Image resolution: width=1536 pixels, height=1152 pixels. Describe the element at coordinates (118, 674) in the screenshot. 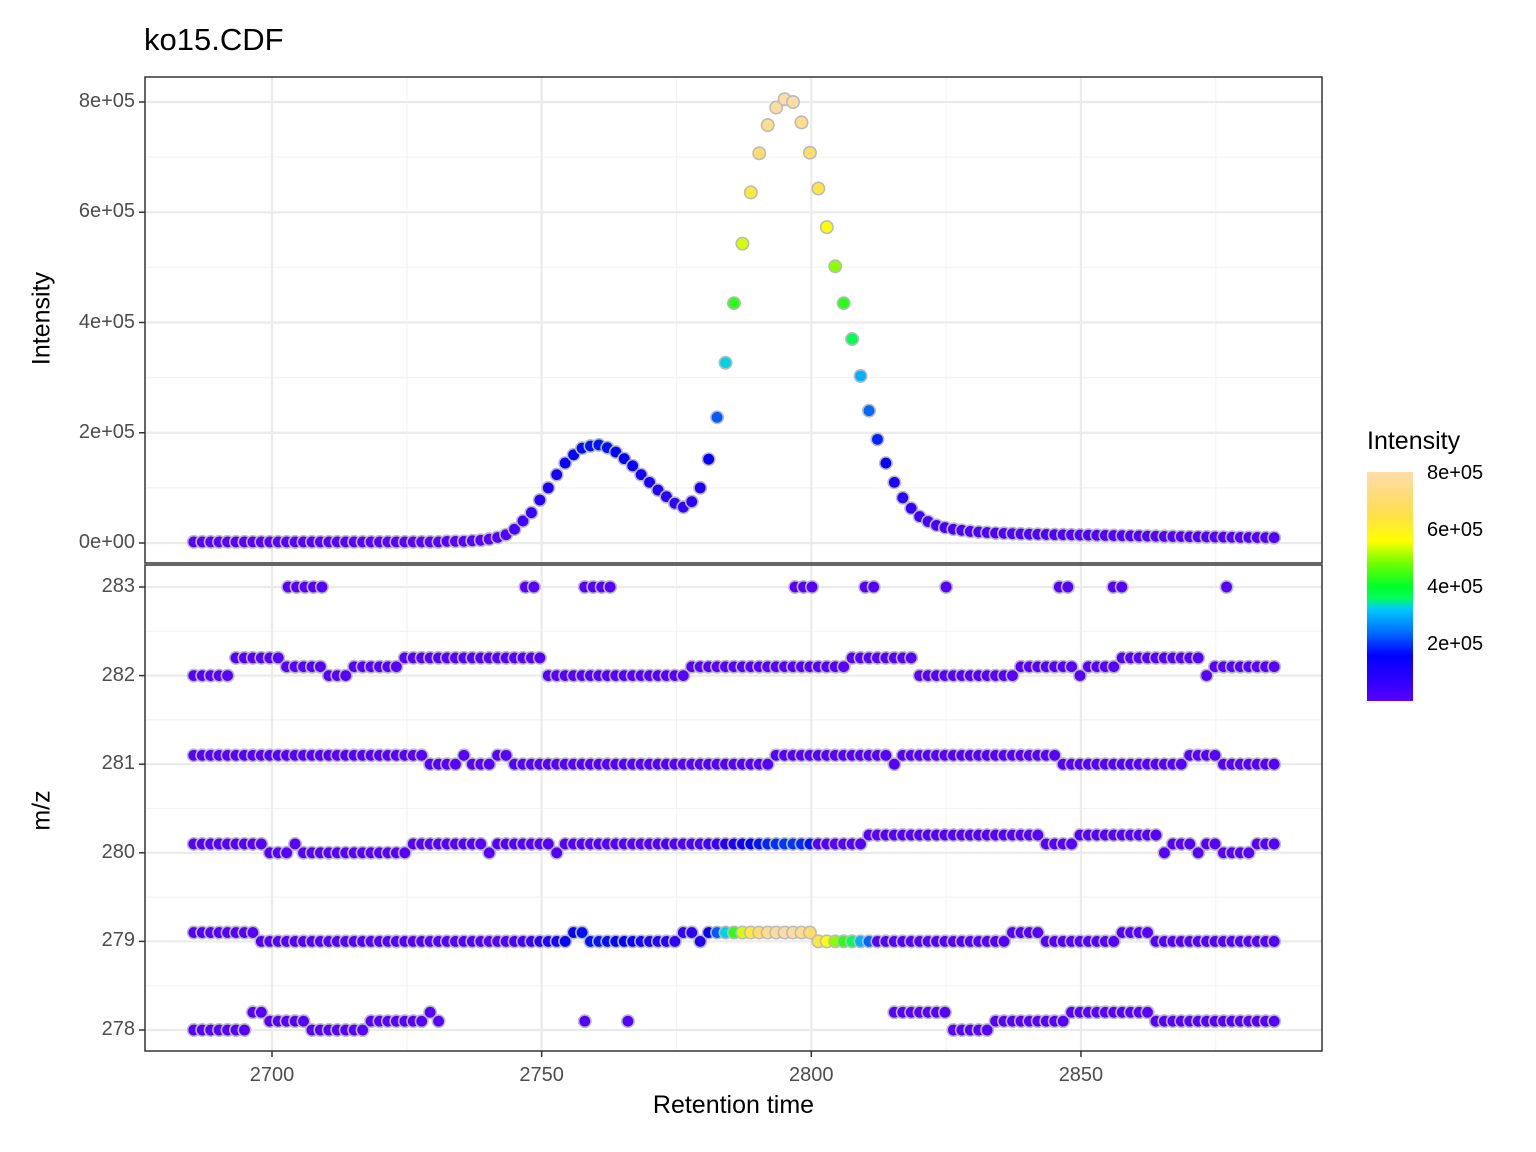

I see `tick-label: 282` at that location.